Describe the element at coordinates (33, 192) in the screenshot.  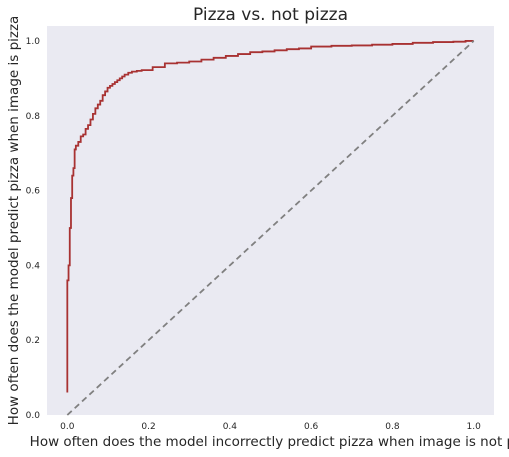
I see `y-tick-label: 0.6` at that location.